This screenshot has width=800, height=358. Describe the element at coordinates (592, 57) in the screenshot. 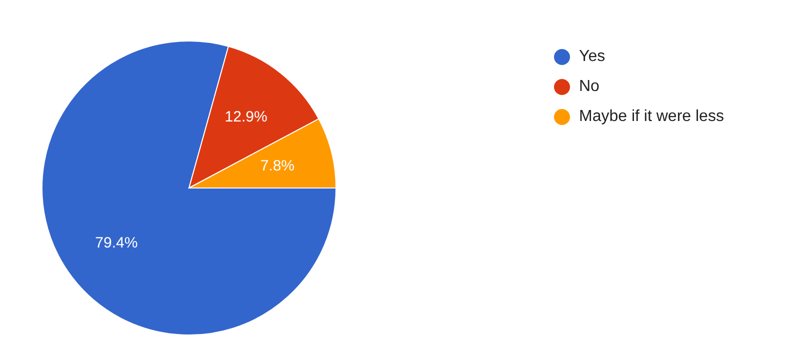

I see `legend-label: Yes` at that location.